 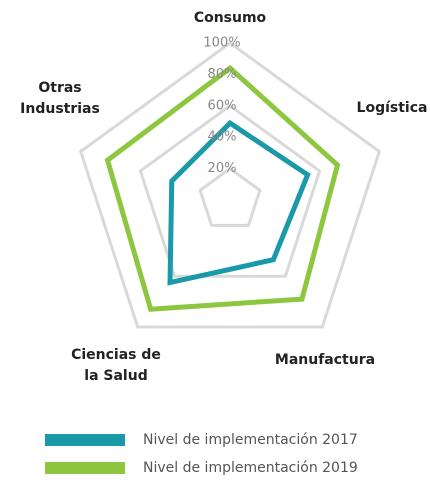 I want to click on category-label: Ciencias de, so click(x=116, y=355).